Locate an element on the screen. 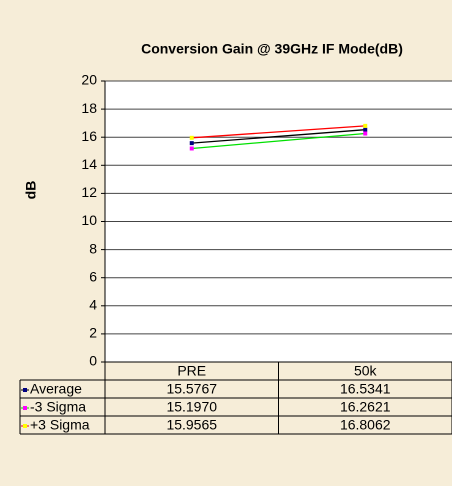  x-tick-label: 50k is located at coordinates (366, 371).